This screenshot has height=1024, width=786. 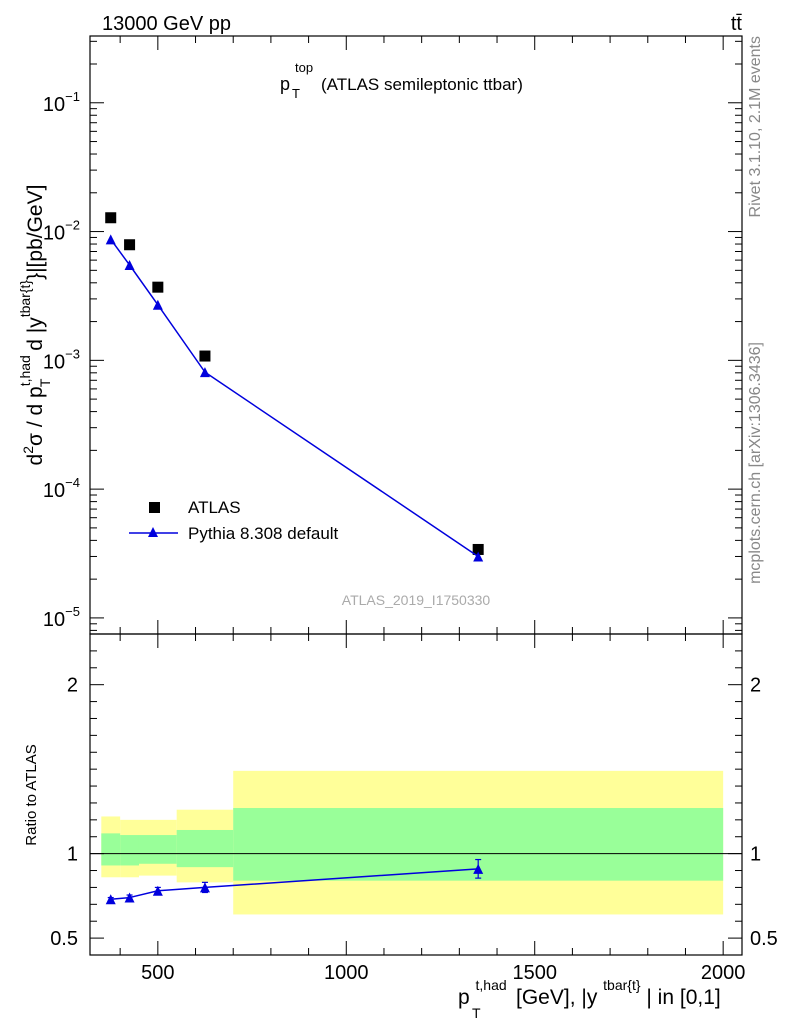 I want to click on xtick-label: 500, so click(x=157, y=973).